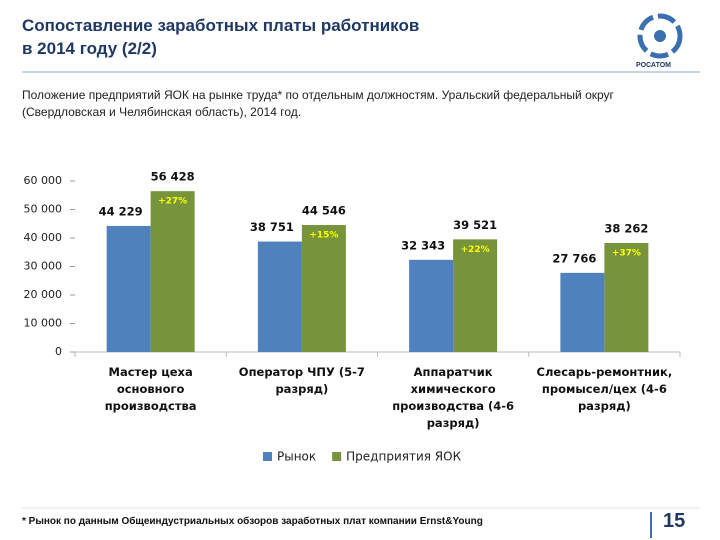 The image size is (720, 540). What do you see at coordinates (403, 457) in the screenshot?
I see `legend-label: Предприятия ЯОК` at bounding box center [403, 457].